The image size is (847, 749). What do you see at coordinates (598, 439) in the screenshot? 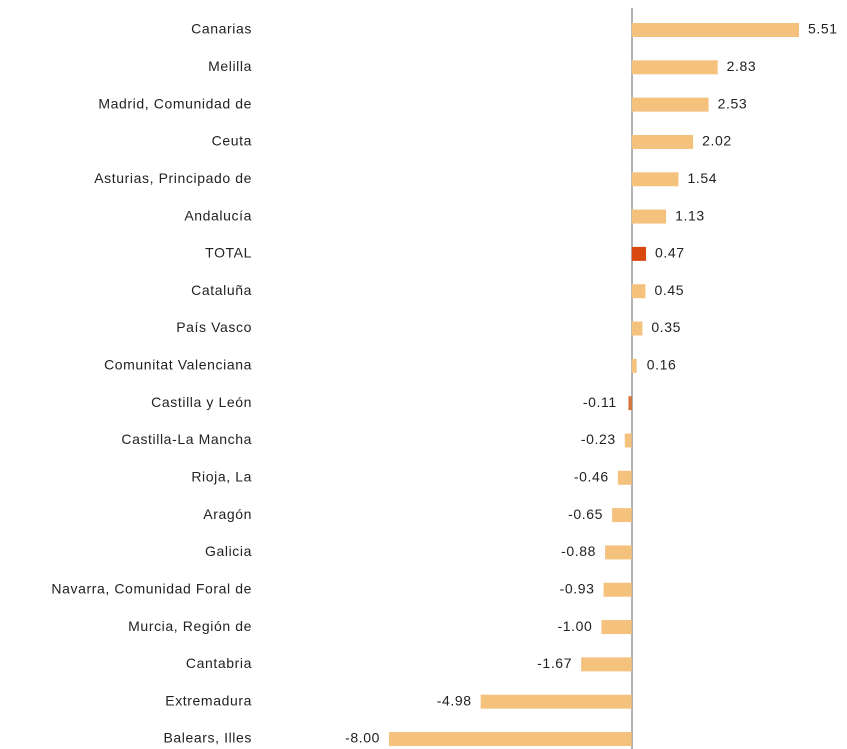
I see `value-label: -0.23` at bounding box center [598, 439].